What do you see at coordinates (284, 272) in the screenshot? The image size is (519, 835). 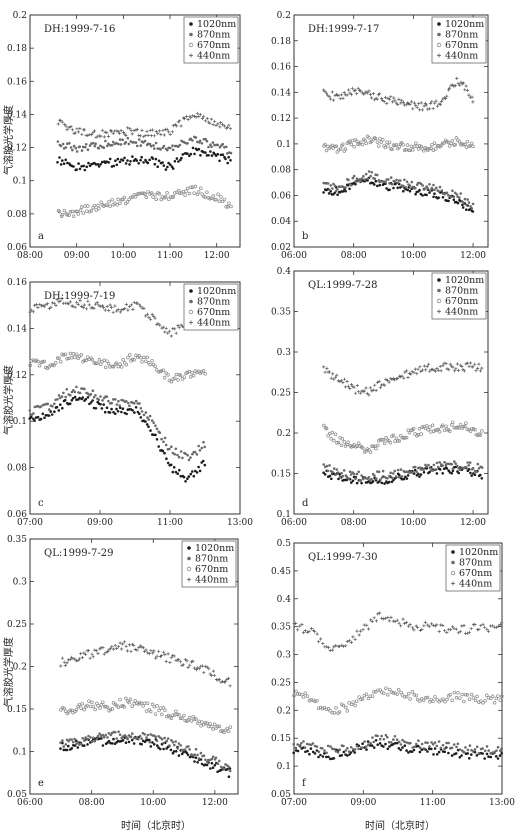 I see `y-tick-label: 0.4` at bounding box center [284, 272].